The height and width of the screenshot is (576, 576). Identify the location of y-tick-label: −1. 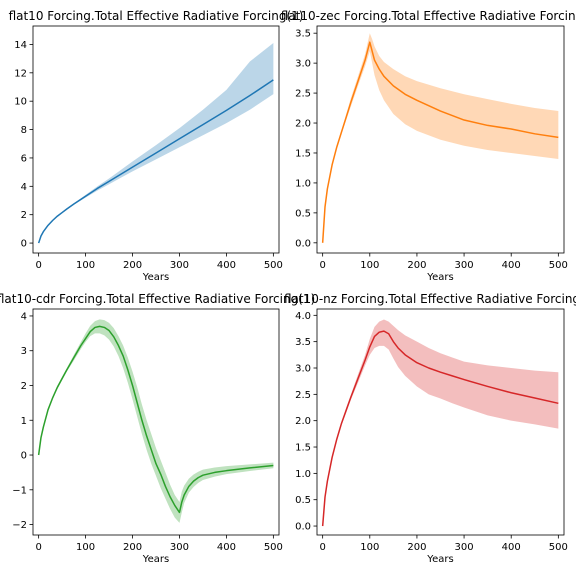
(19, 490).